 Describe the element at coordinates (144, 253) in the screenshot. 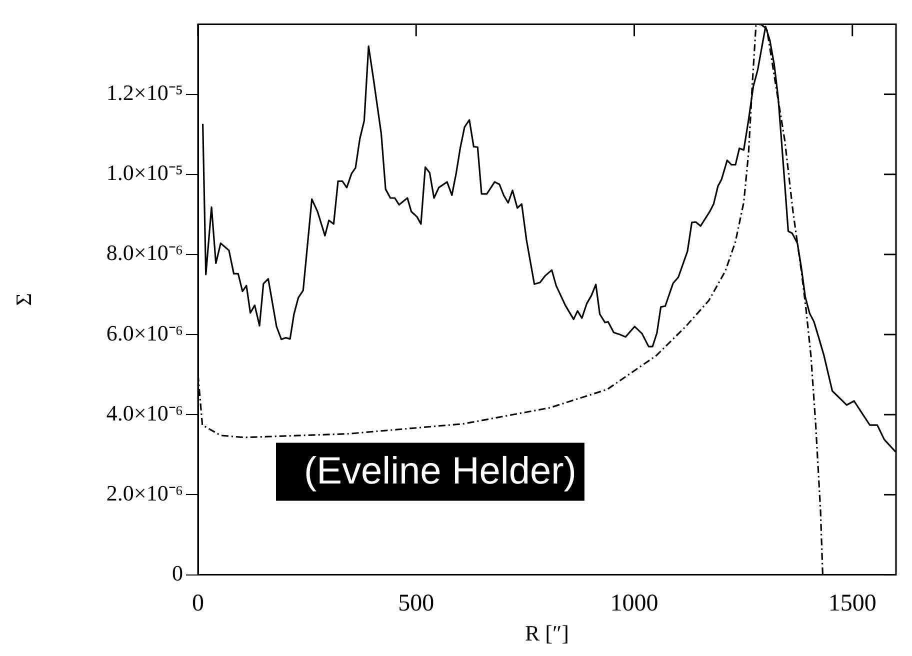

I see `y-tick-label: 8.0×10⁻⁶` at that location.